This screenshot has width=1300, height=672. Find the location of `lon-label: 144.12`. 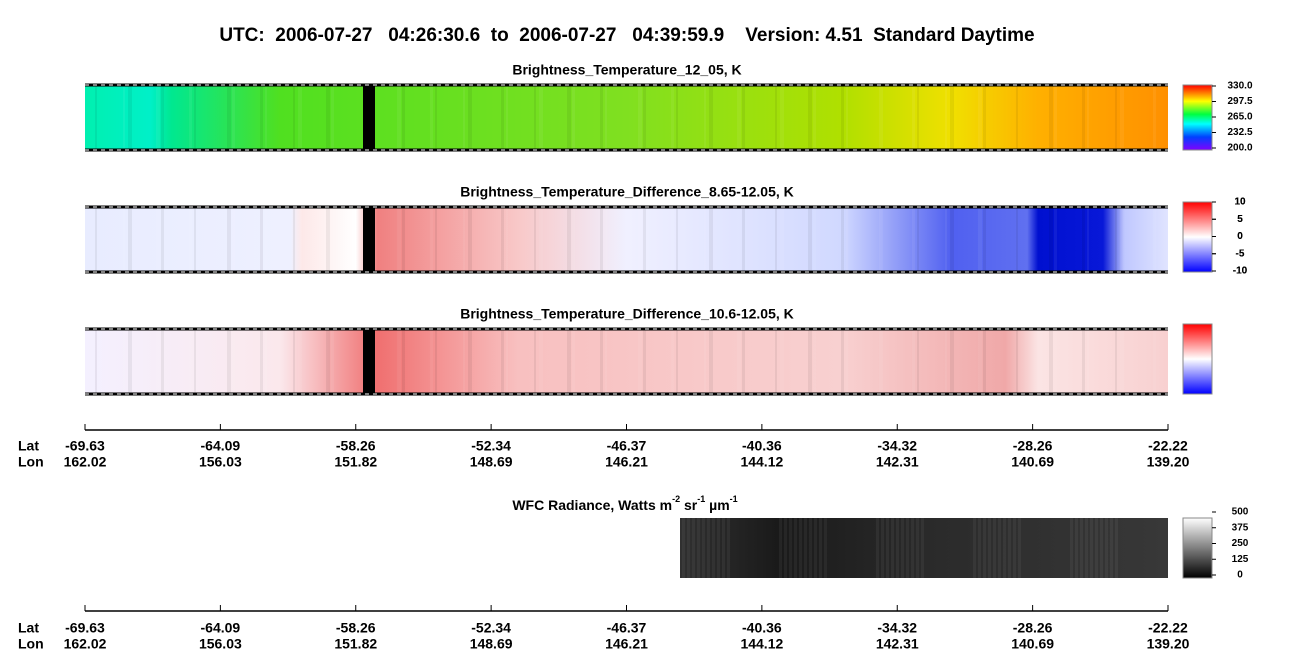

lon-label: 144.12 is located at coordinates (761, 462).